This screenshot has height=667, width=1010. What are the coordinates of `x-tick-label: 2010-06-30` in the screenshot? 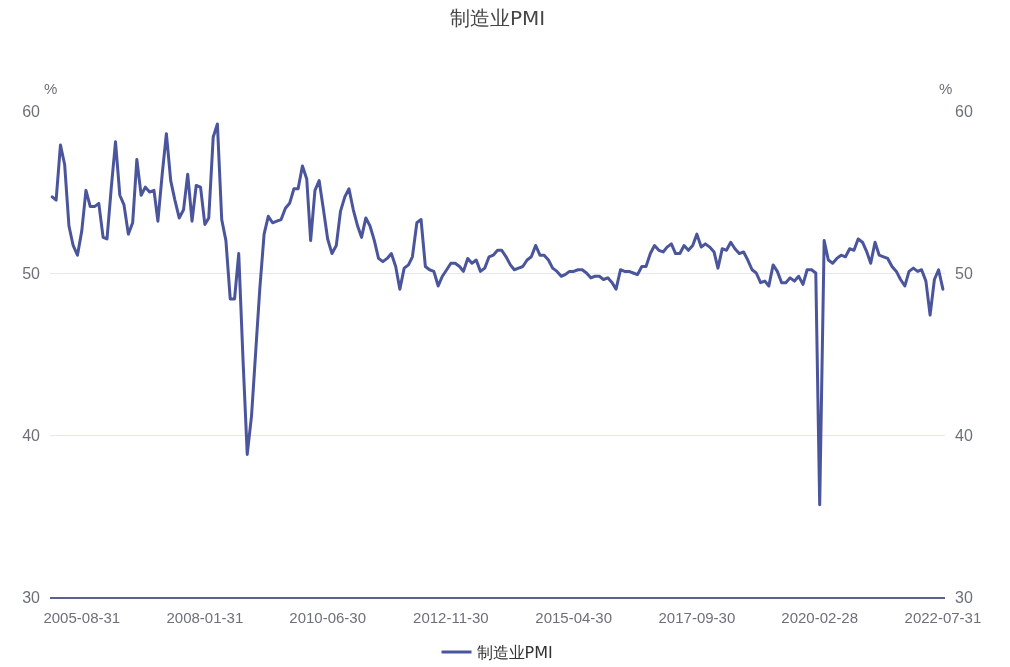 It's located at (328, 617).